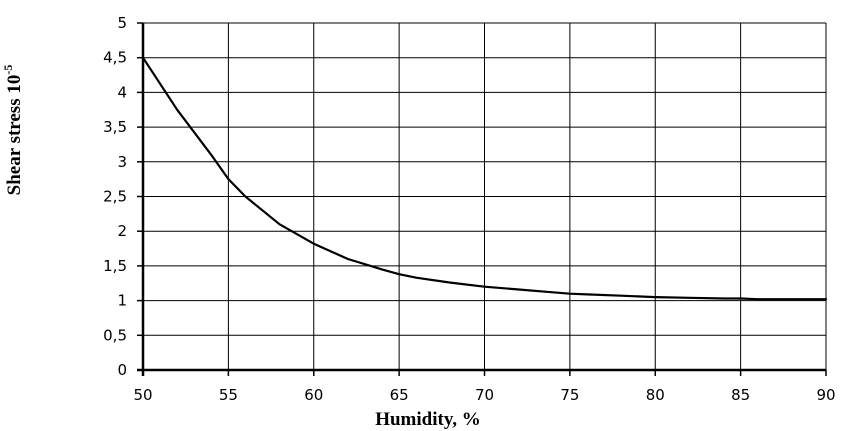  What do you see at coordinates (115, 127) in the screenshot?
I see `y-tick-label: 3,5` at bounding box center [115, 127].